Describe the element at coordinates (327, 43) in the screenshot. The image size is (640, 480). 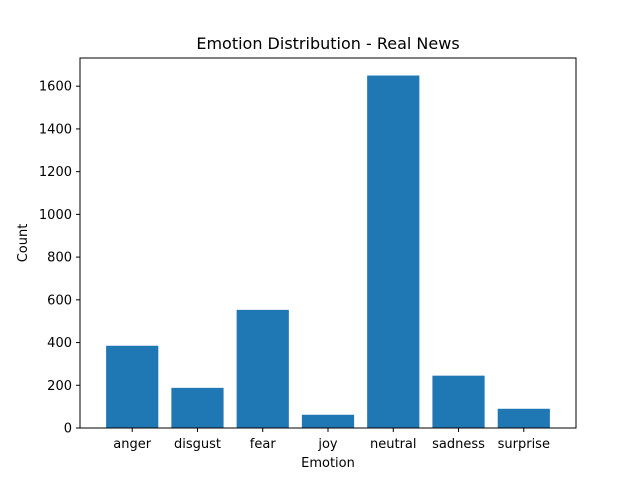
I see `chart-title: Emotion Distribution - Real News` at that location.